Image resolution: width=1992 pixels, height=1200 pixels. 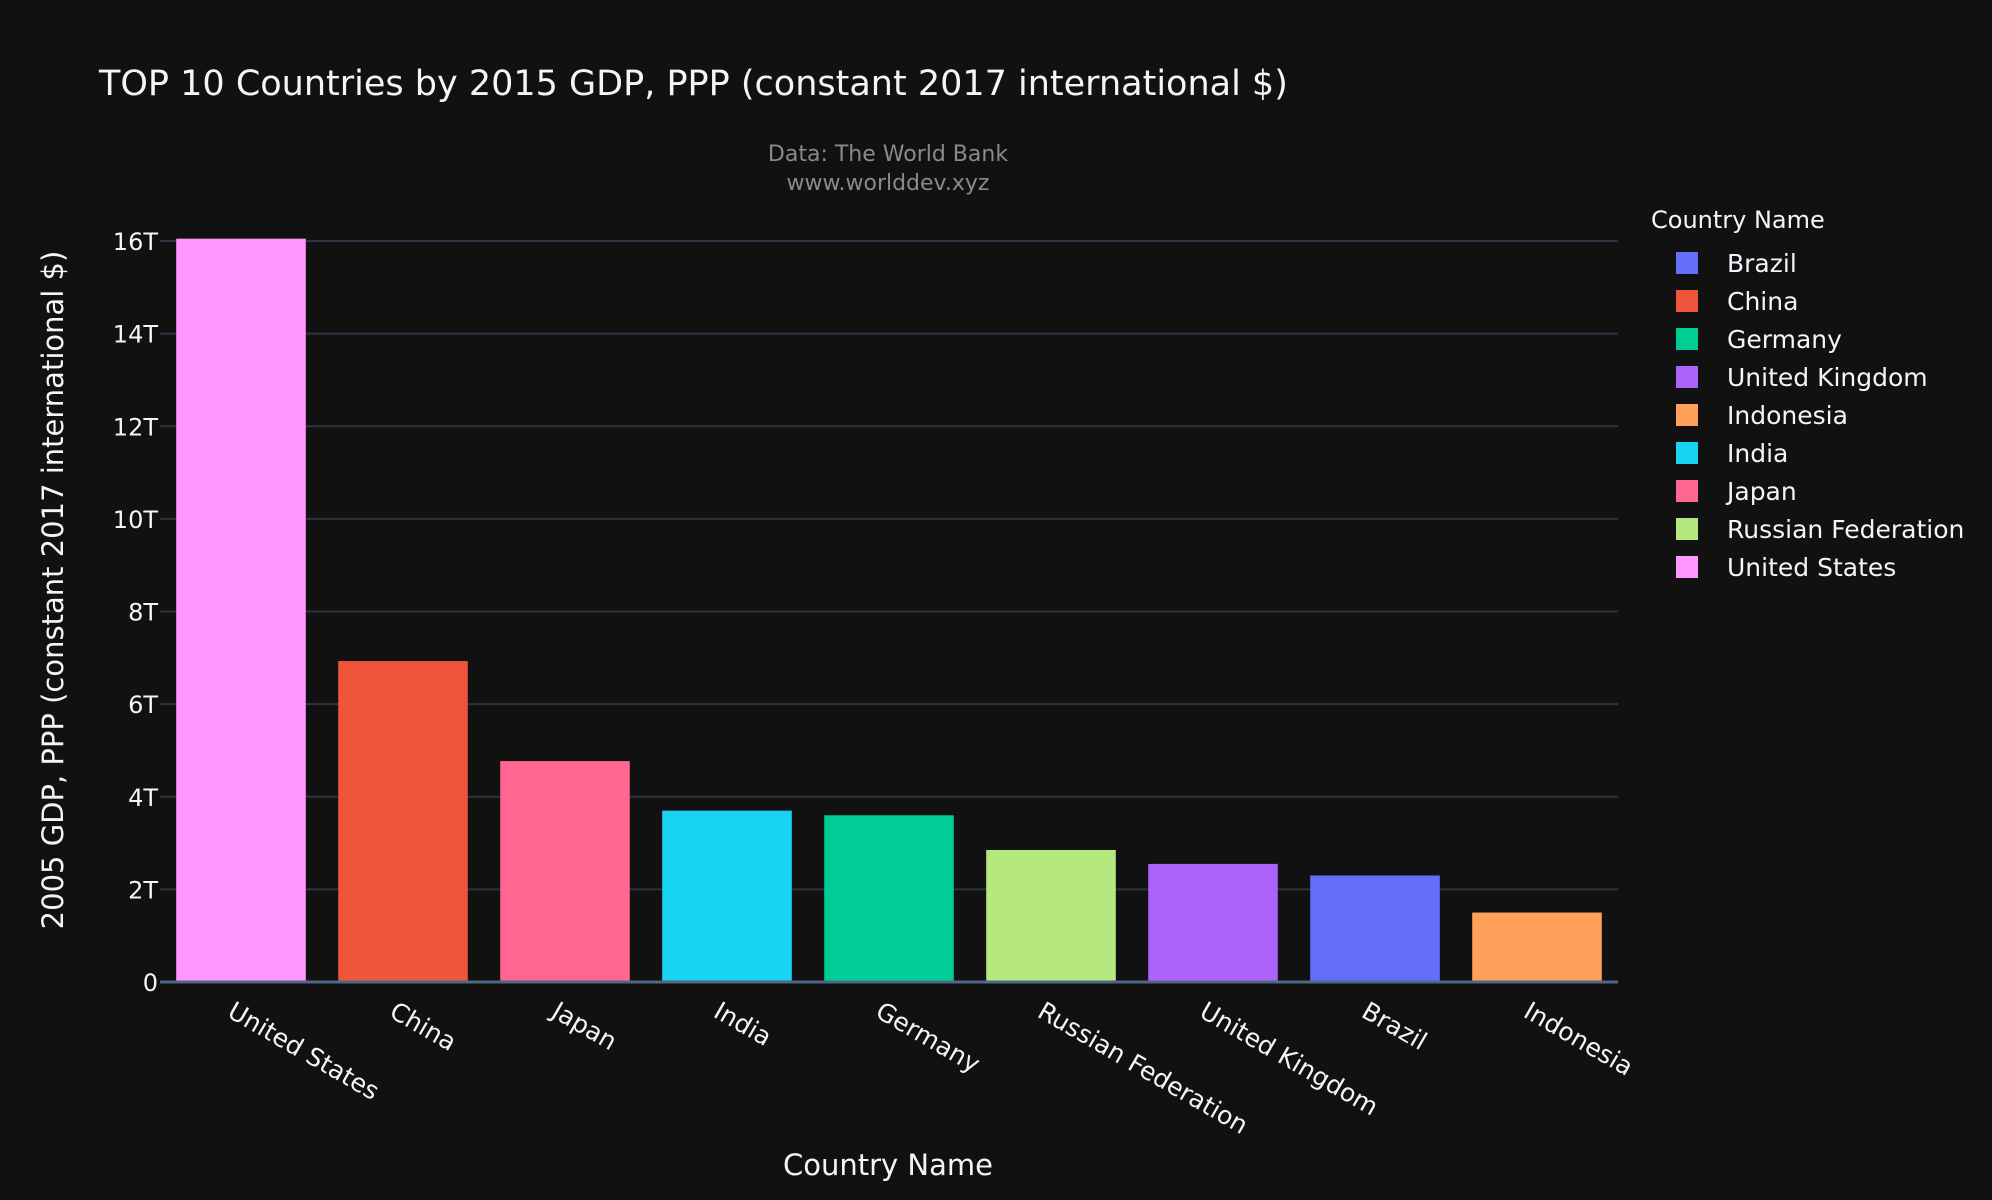 I want to click on x-tick-label: China, so click(x=423, y=1026).